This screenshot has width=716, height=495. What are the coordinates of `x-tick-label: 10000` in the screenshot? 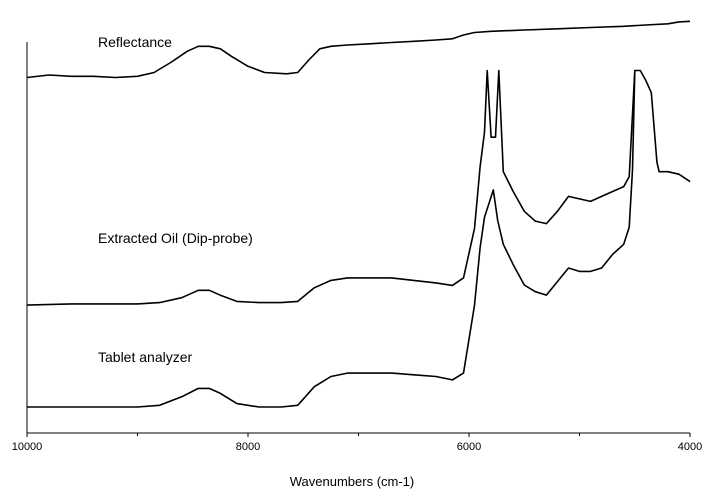 It's located at (27, 447).